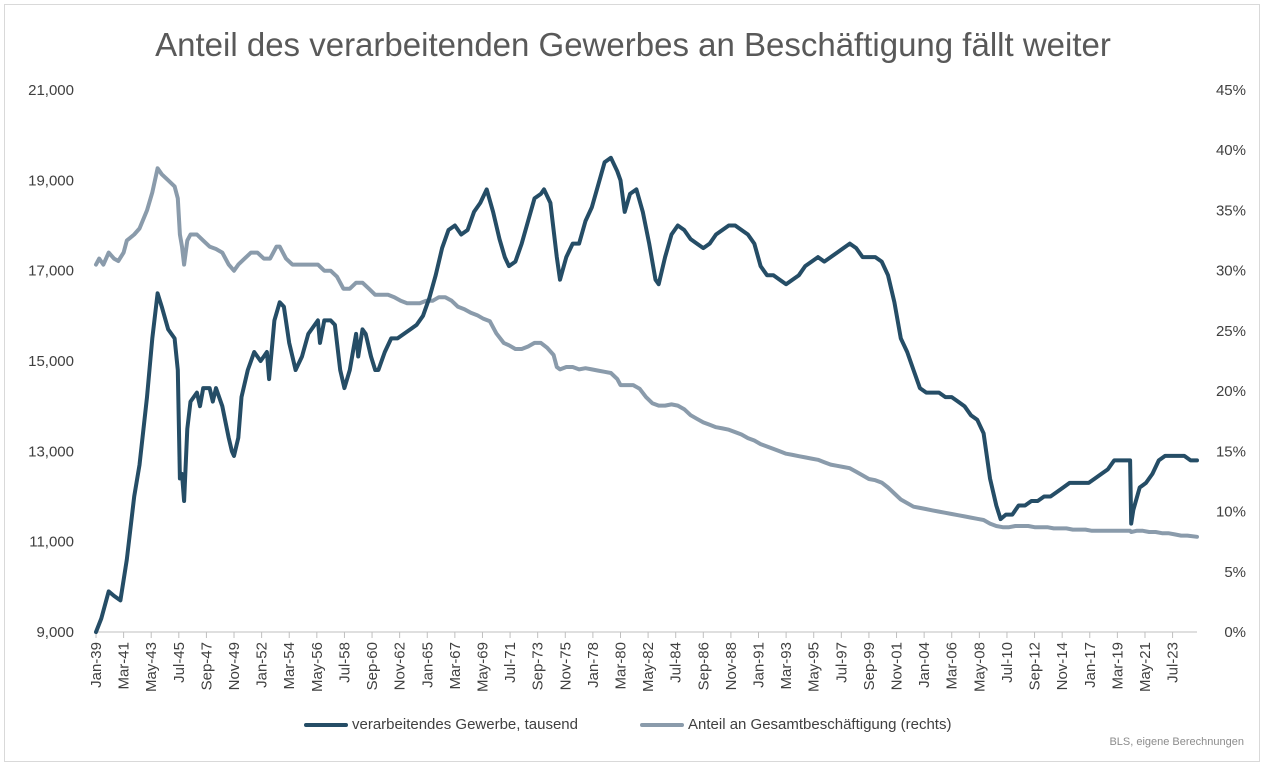 This screenshot has width=1266, height=768. I want to click on x-axis-tick-label: May-43, so click(151, 667).